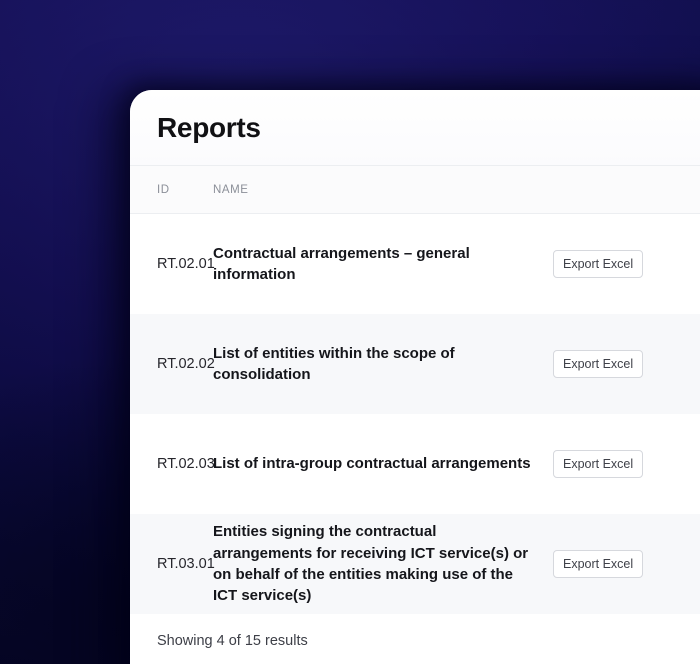 The width and height of the screenshot is (700, 664). What do you see at coordinates (209, 127) in the screenshot?
I see `page-title: Reports` at bounding box center [209, 127].